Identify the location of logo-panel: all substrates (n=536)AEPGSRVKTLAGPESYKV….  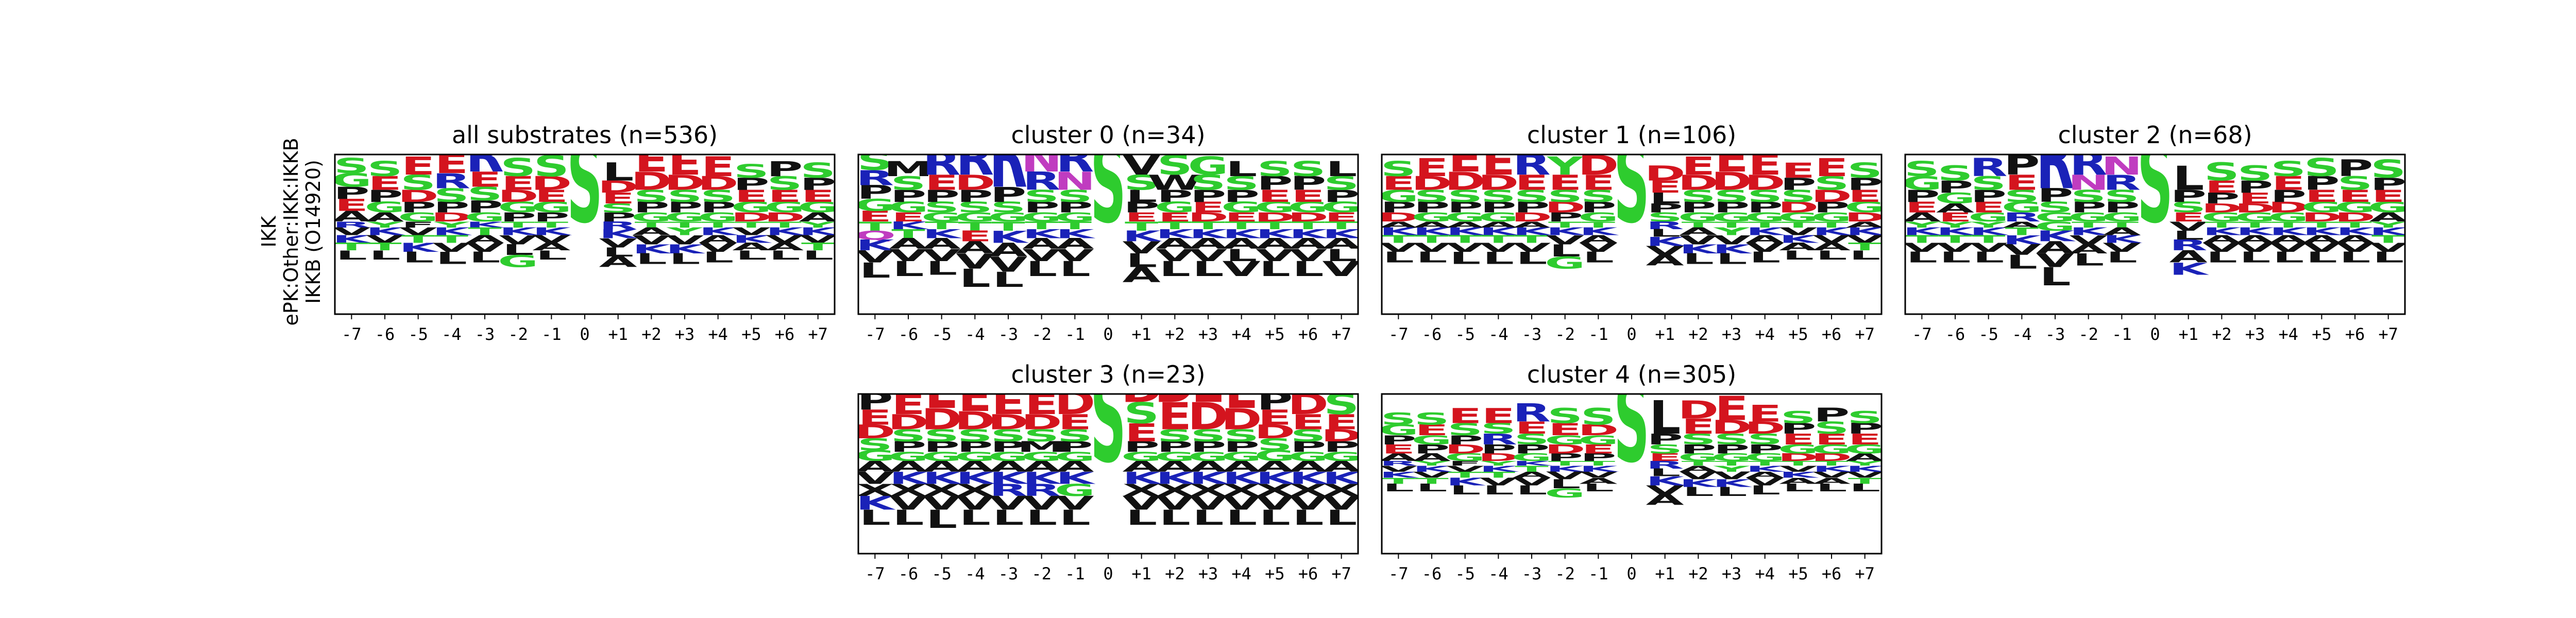
(585, 232).